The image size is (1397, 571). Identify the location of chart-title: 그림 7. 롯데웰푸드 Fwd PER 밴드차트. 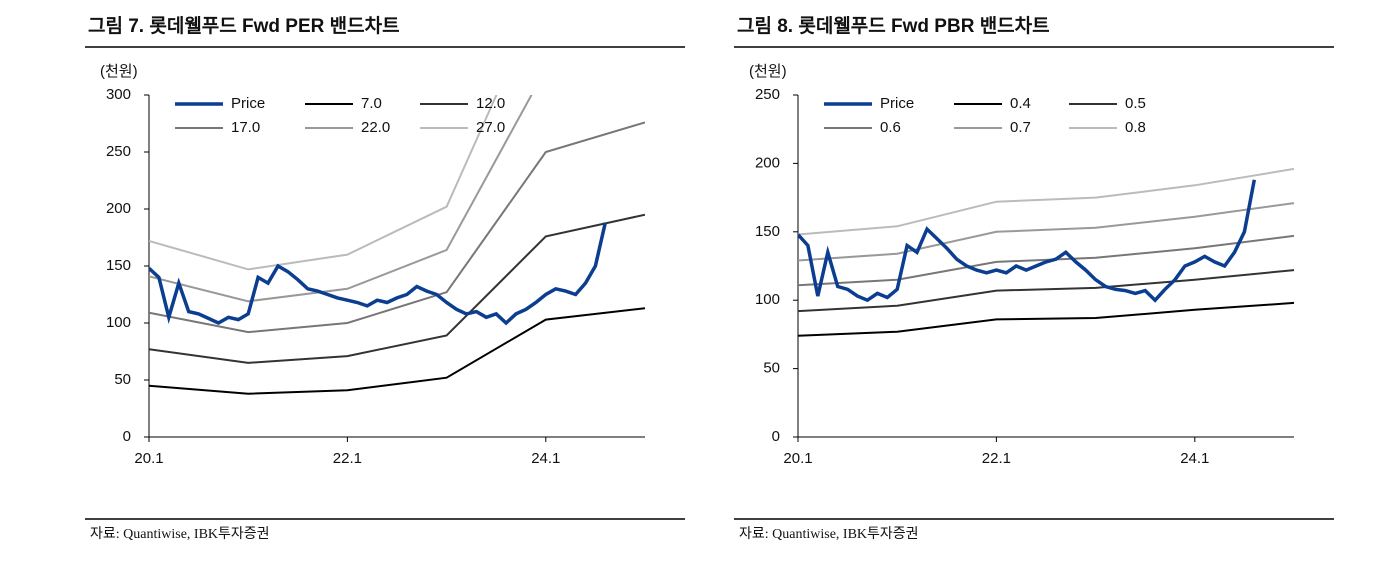
(244, 26).